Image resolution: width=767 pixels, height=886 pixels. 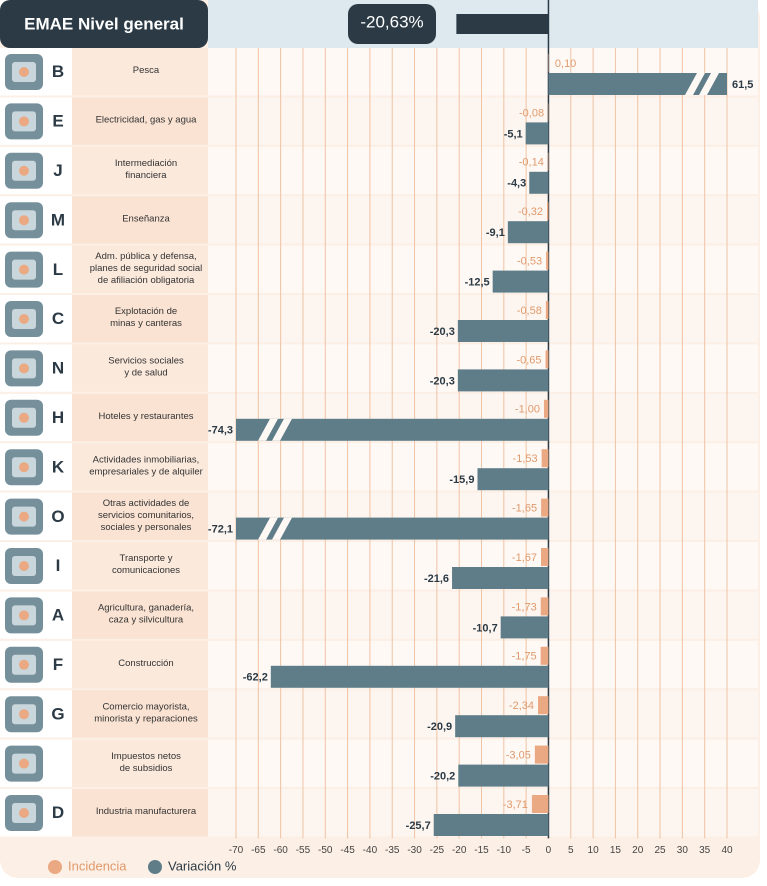 What do you see at coordinates (58, 615) in the screenshot?
I see `category-letter: A` at bounding box center [58, 615].